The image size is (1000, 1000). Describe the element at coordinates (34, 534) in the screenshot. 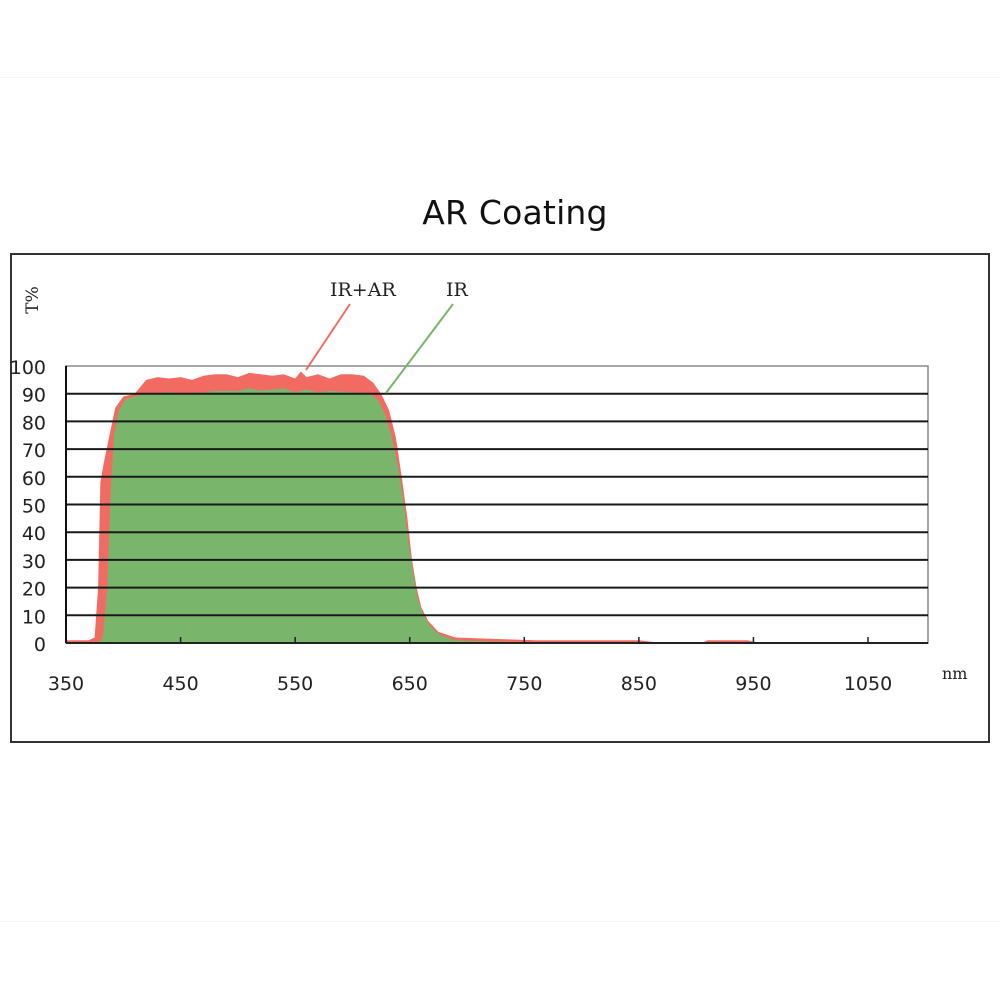

I see `y-tick-label: 40` at that location.